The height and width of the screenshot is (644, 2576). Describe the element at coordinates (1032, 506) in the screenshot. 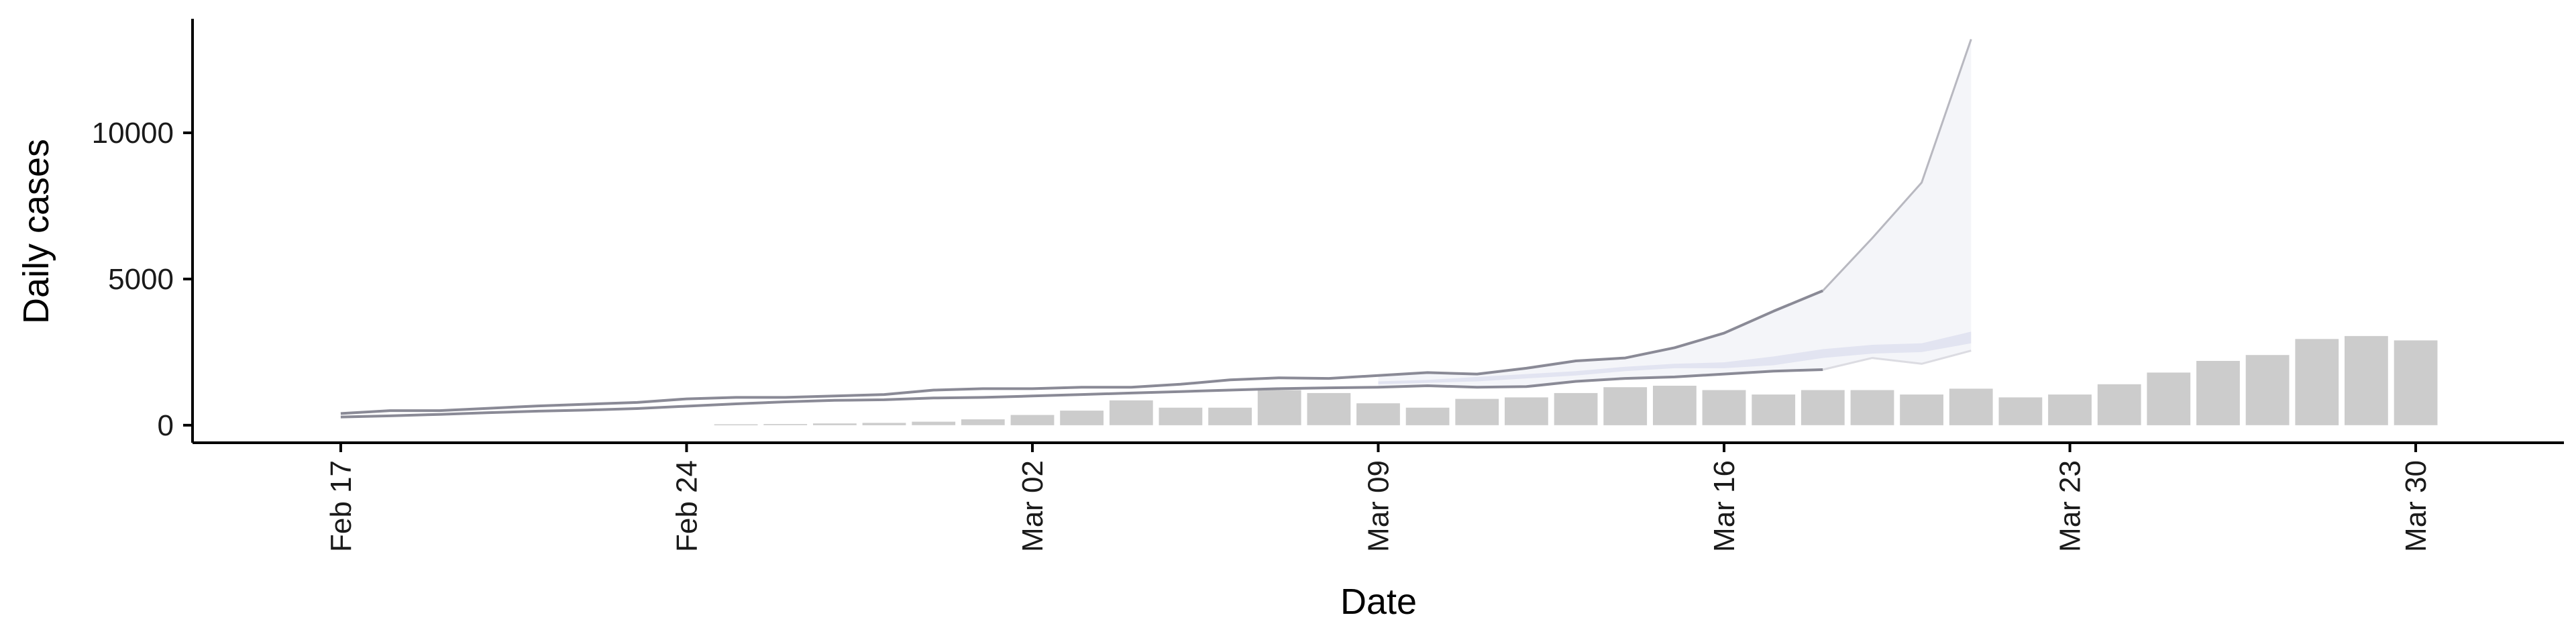

I see `x-tick-label: Mar 02` at that location.